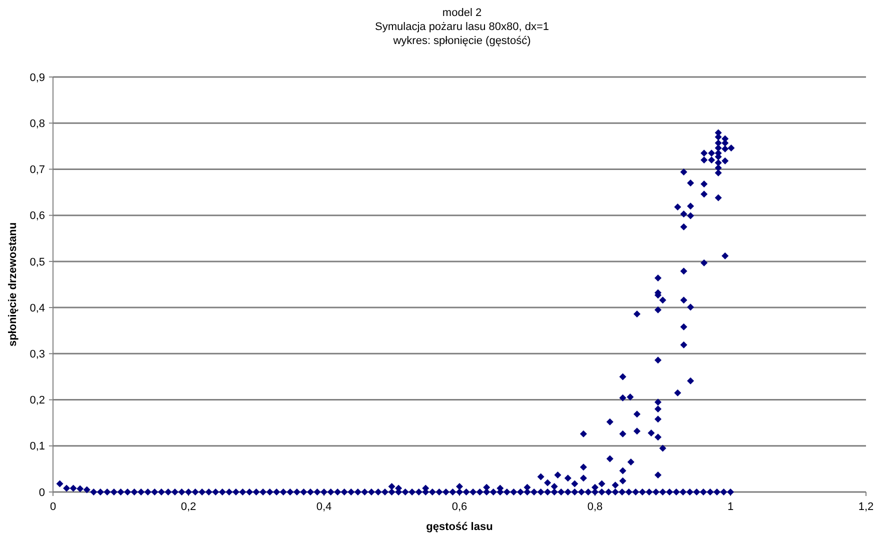  What do you see at coordinates (37, 124) in the screenshot?
I see `y-tick-label: 0,8` at bounding box center [37, 124].